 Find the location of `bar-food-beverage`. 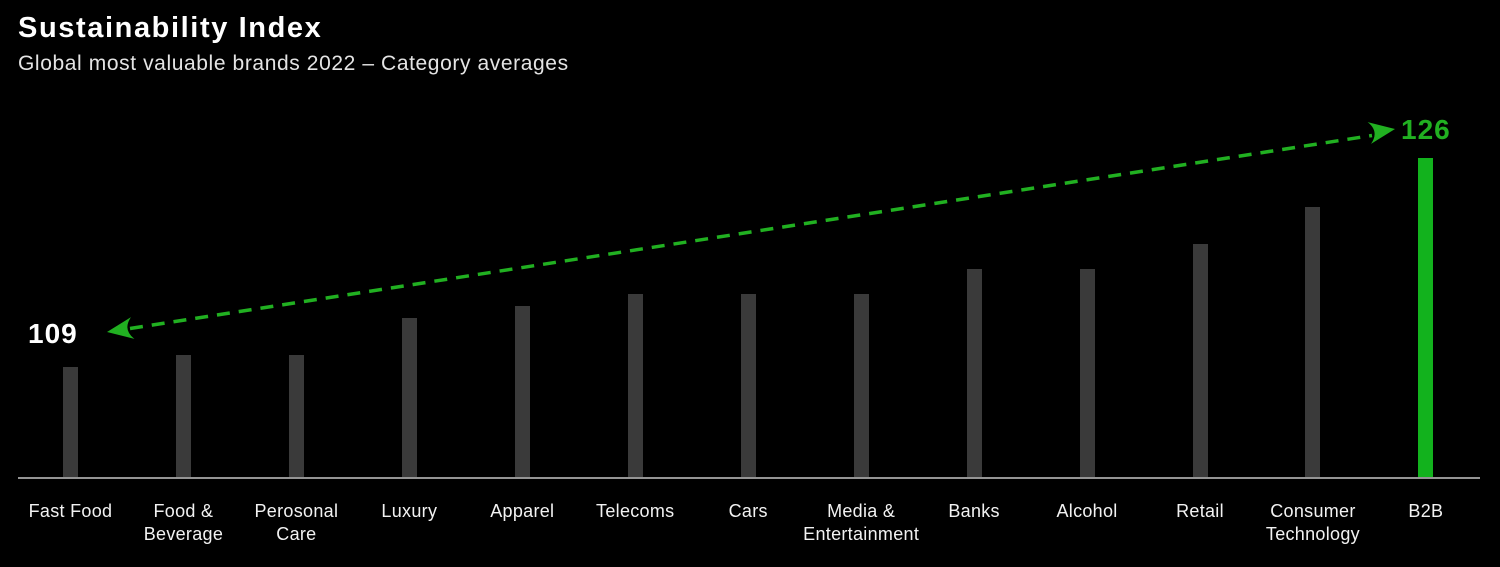

bar-food-beverage is located at coordinates (183, 416).